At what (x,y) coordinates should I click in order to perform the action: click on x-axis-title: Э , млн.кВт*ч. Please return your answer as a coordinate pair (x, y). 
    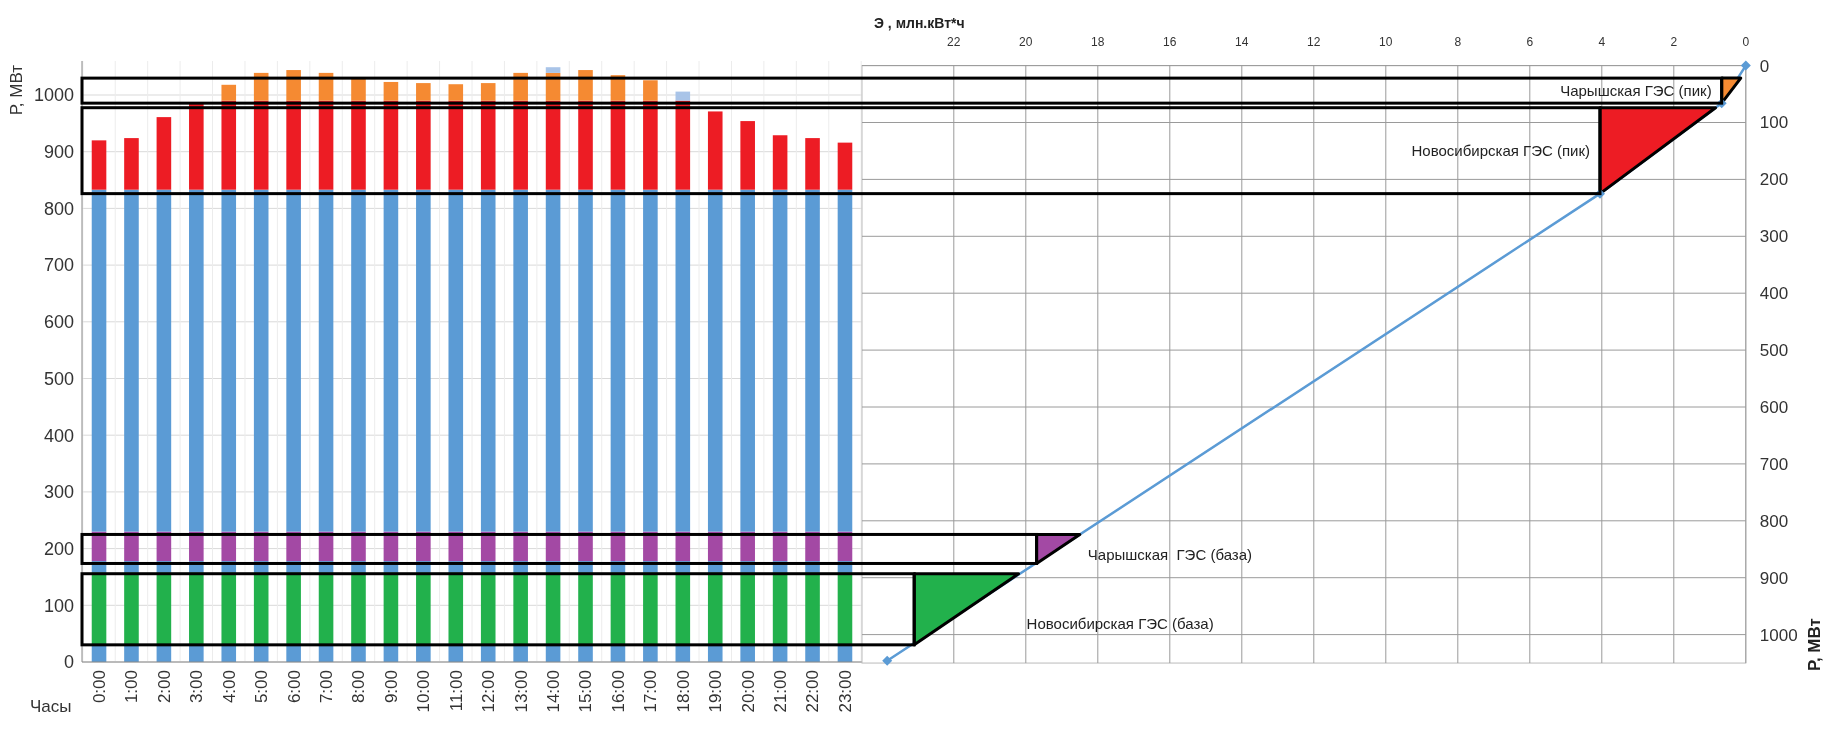
    Looking at the image, I should click on (919, 22).